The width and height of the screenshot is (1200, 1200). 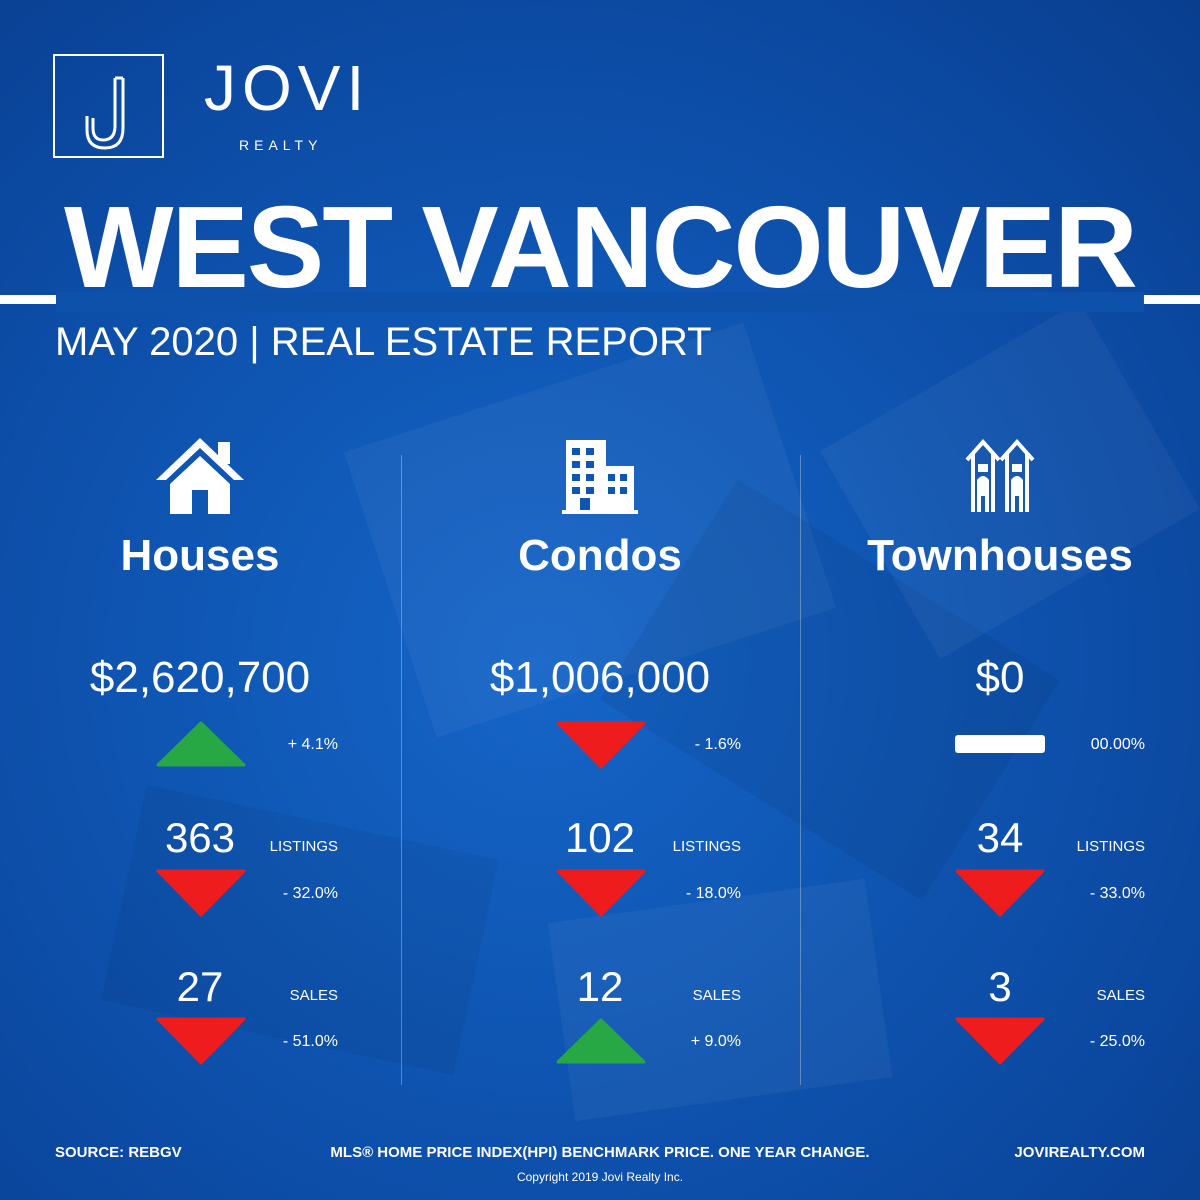 What do you see at coordinates (1117, 744) in the screenshot?
I see `price-change: 00.00%` at bounding box center [1117, 744].